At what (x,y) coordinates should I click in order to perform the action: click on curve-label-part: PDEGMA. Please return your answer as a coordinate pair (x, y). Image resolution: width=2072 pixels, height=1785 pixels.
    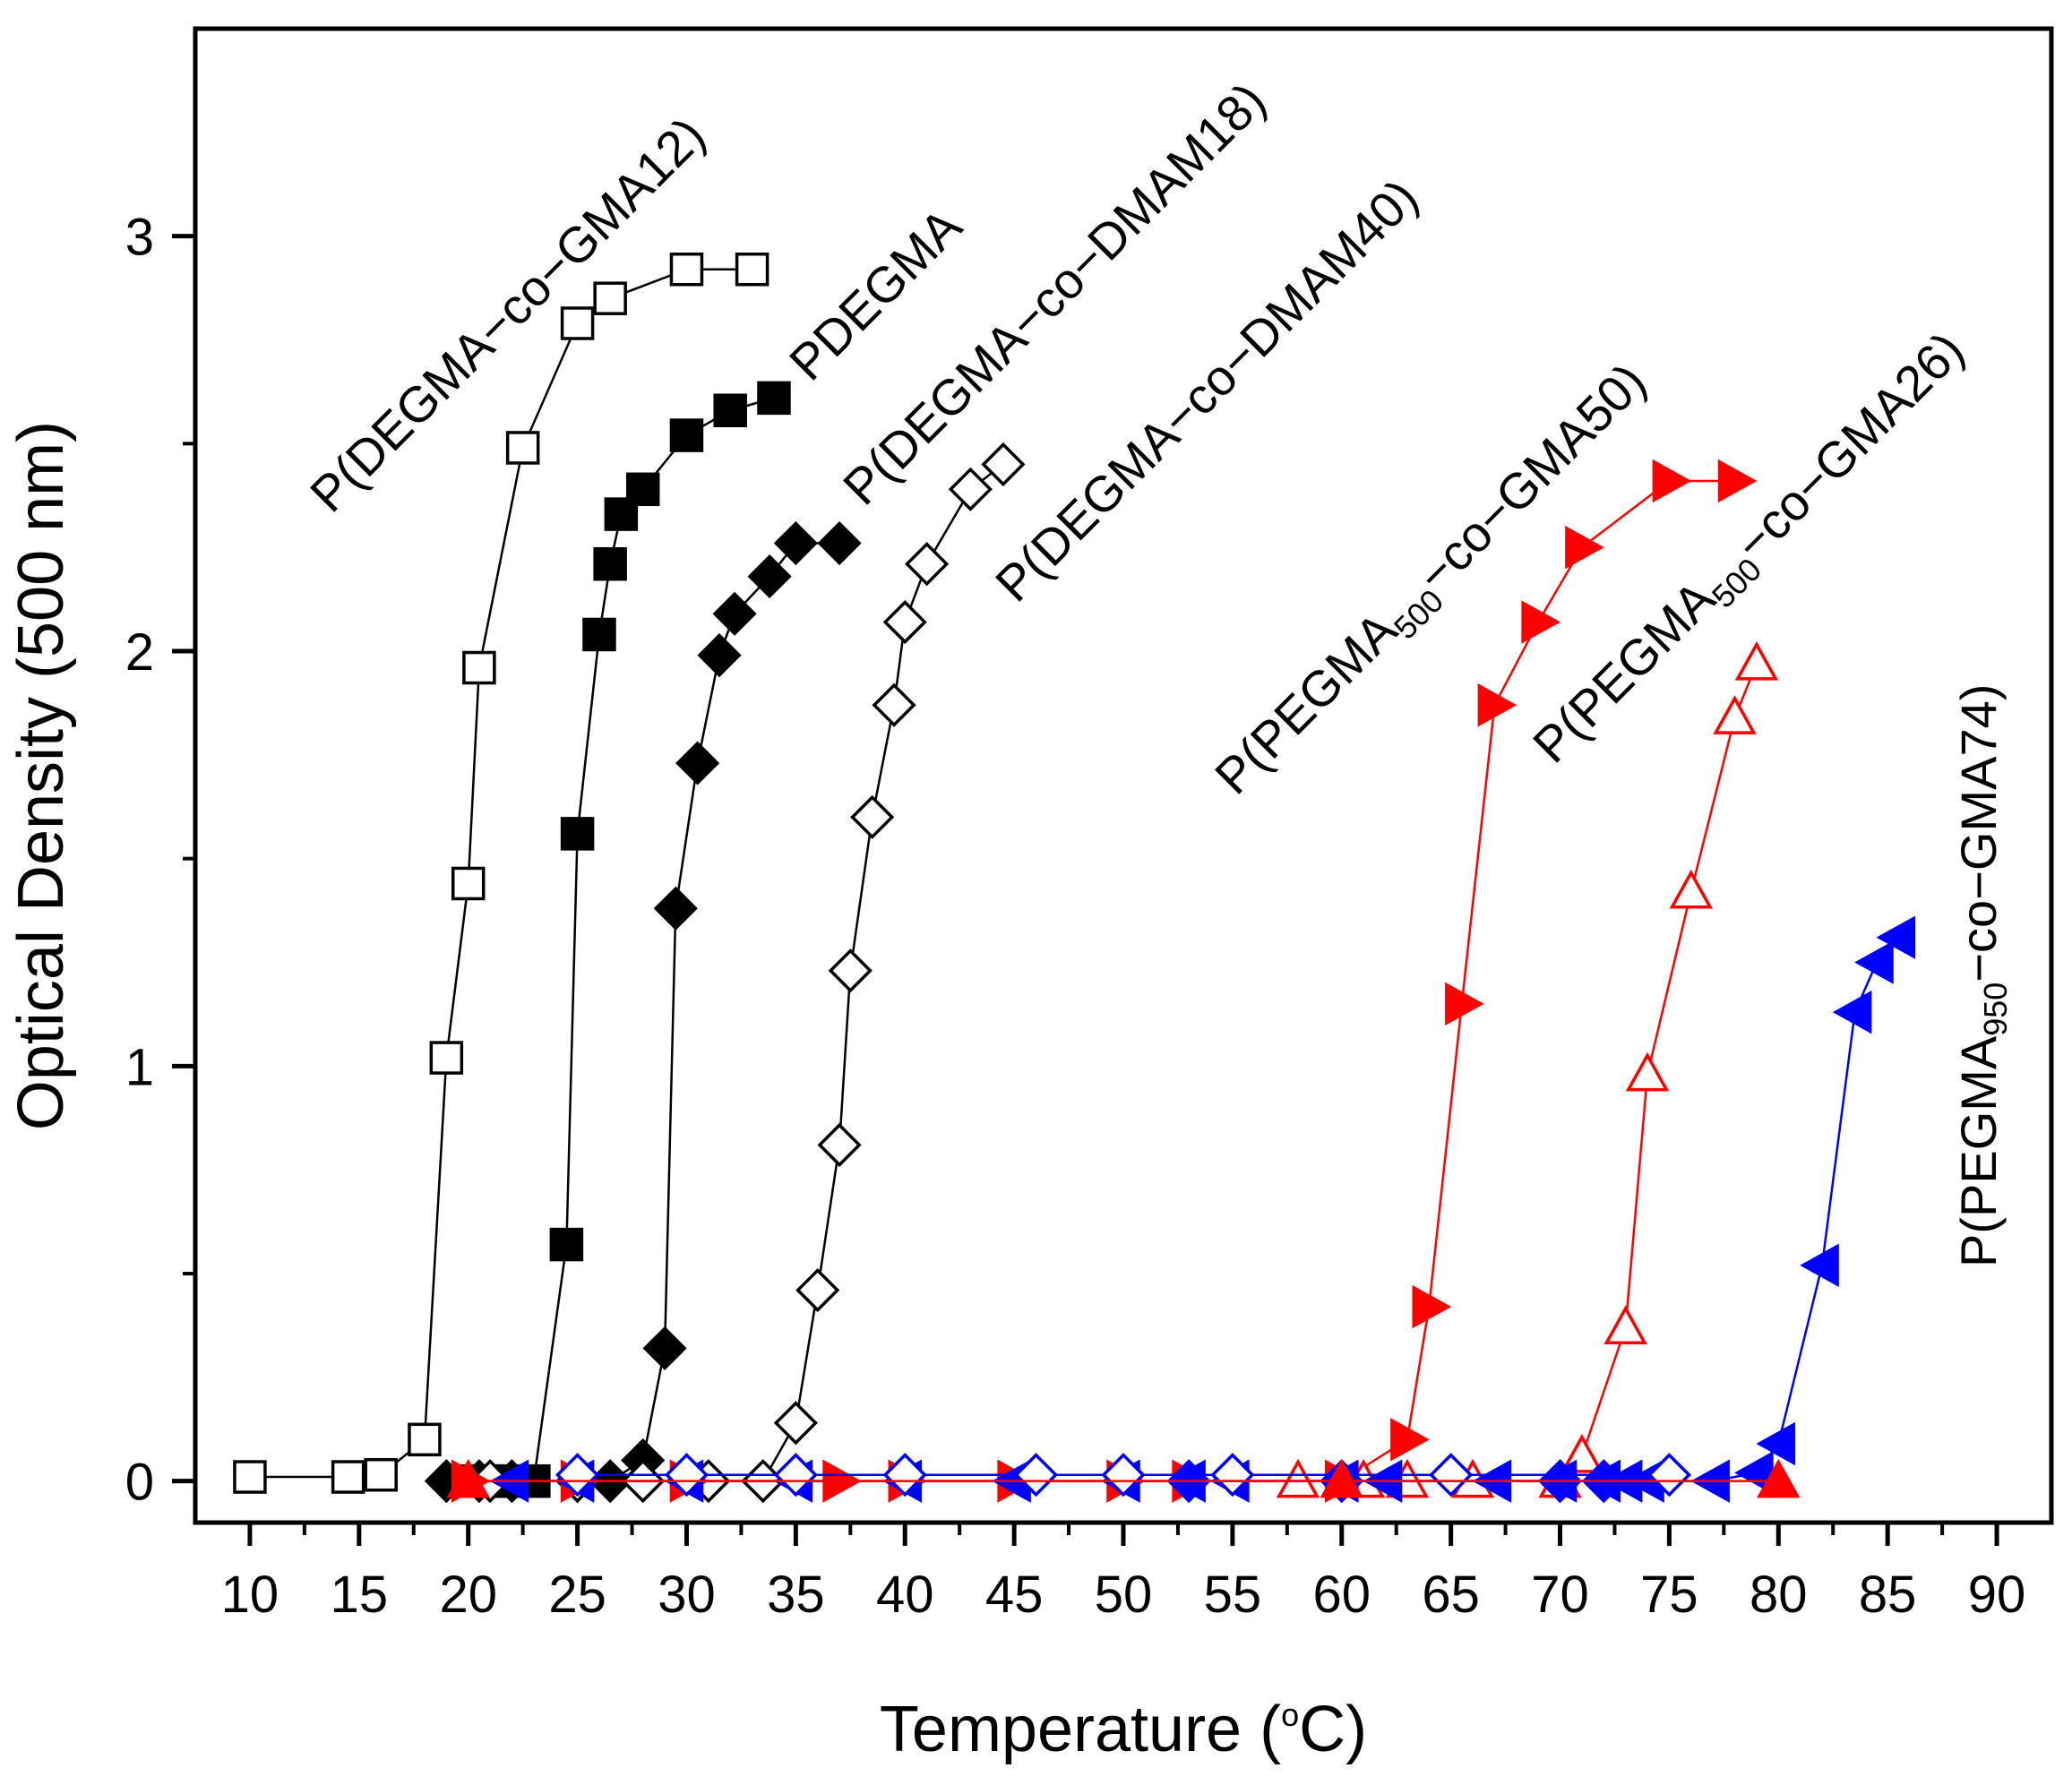
    Looking at the image, I should click on (876, 294).